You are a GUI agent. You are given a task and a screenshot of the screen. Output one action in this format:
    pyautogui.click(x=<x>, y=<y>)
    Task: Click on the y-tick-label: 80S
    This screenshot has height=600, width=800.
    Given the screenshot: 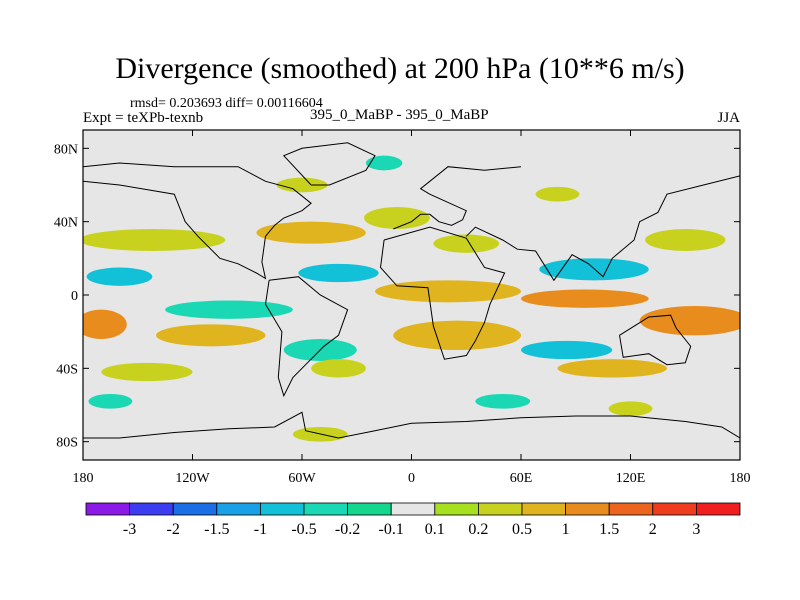 What is the action you would take?
    pyautogui.click(x=67, y=443)
    